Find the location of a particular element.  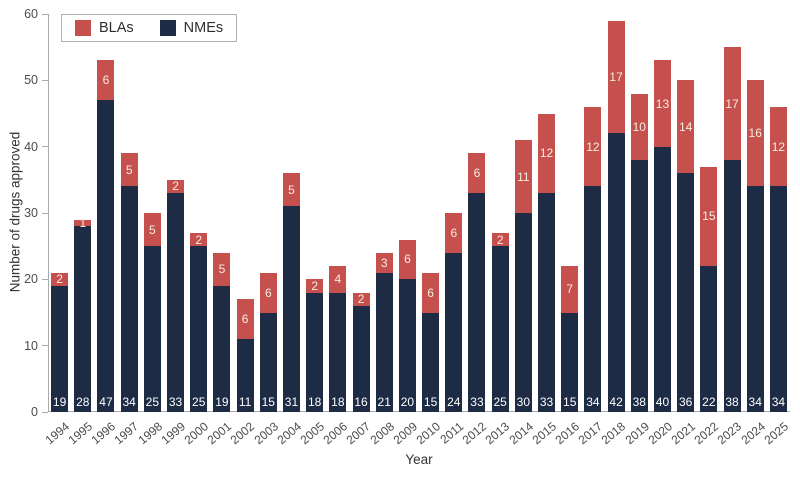

bar-segment-blas-2022: 15 is located at coordinates (709, 216).